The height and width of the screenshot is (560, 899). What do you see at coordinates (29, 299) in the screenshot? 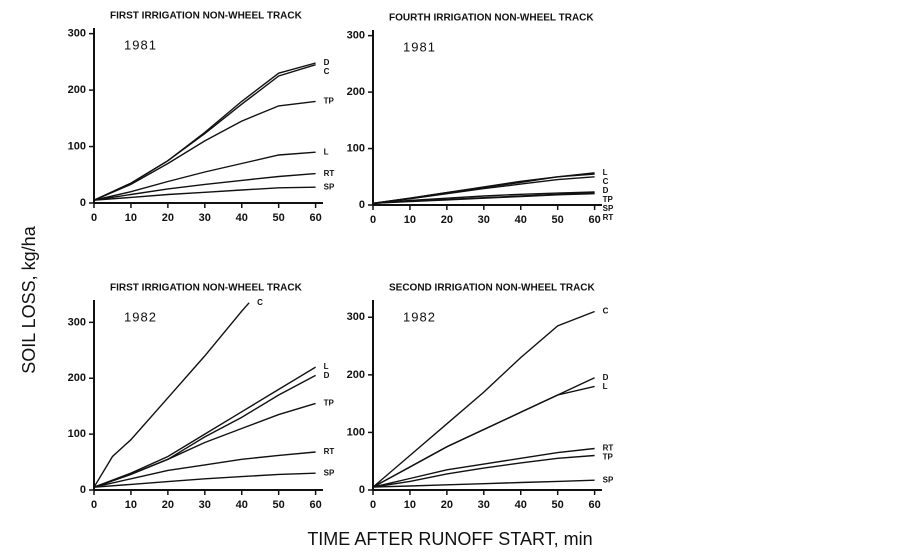
I see `y-axis-label: SOIL LOSS, kg/ha` at bounding box center [29, 299].